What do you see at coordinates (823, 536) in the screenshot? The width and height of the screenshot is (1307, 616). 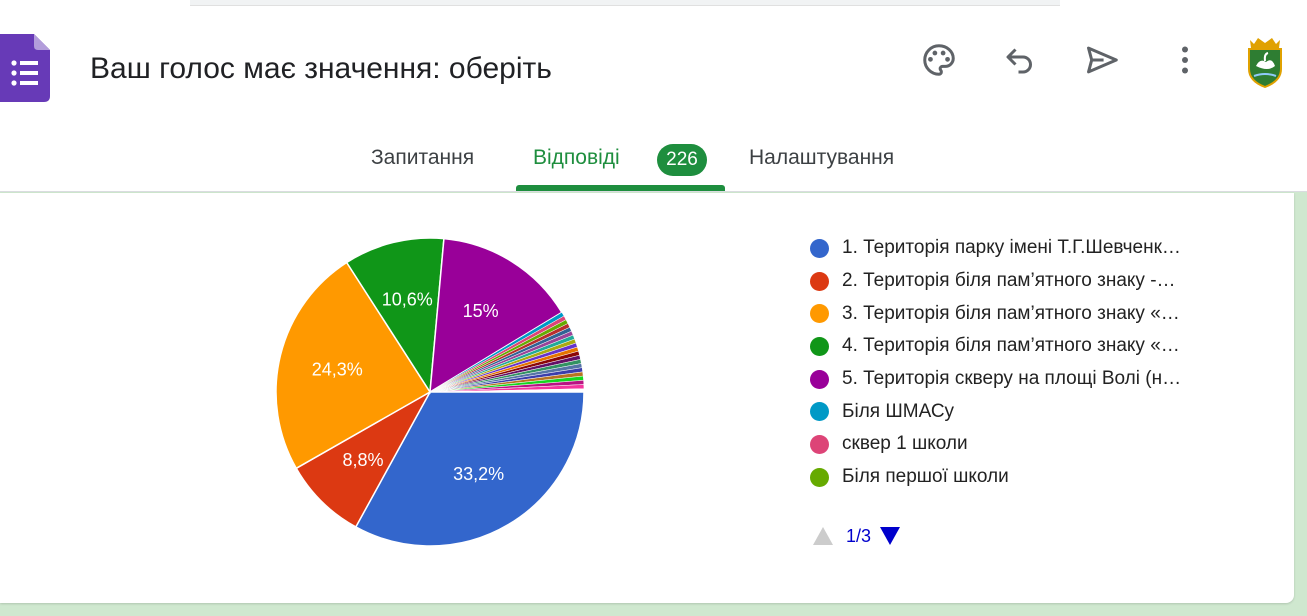 I see `legend-prev-page-icon` at bounding box center [823, 536].